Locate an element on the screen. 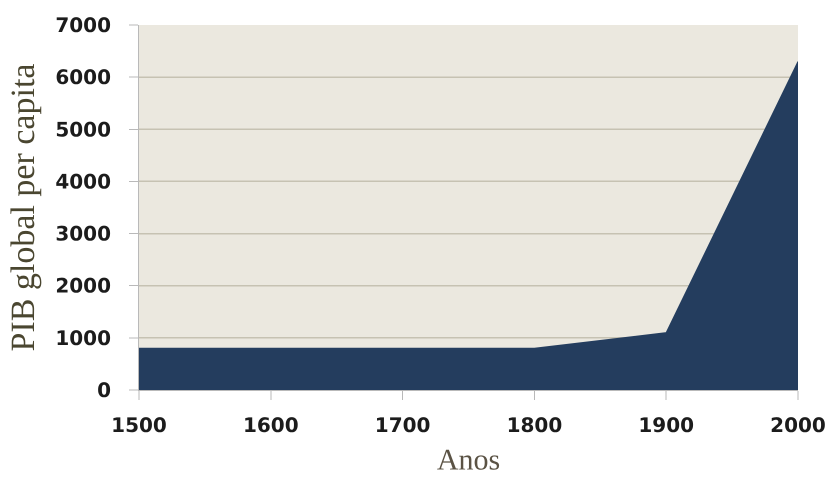 This screenshot has width=832, height=485. x-tick-label: 2000 is located at coordinates (798, 425).